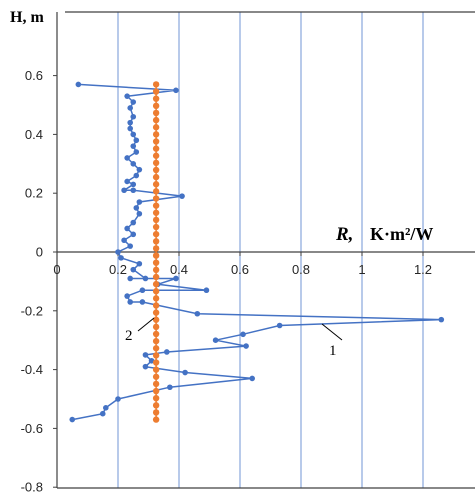  I want to click on curve-2-leader-line, so click(146, 324).